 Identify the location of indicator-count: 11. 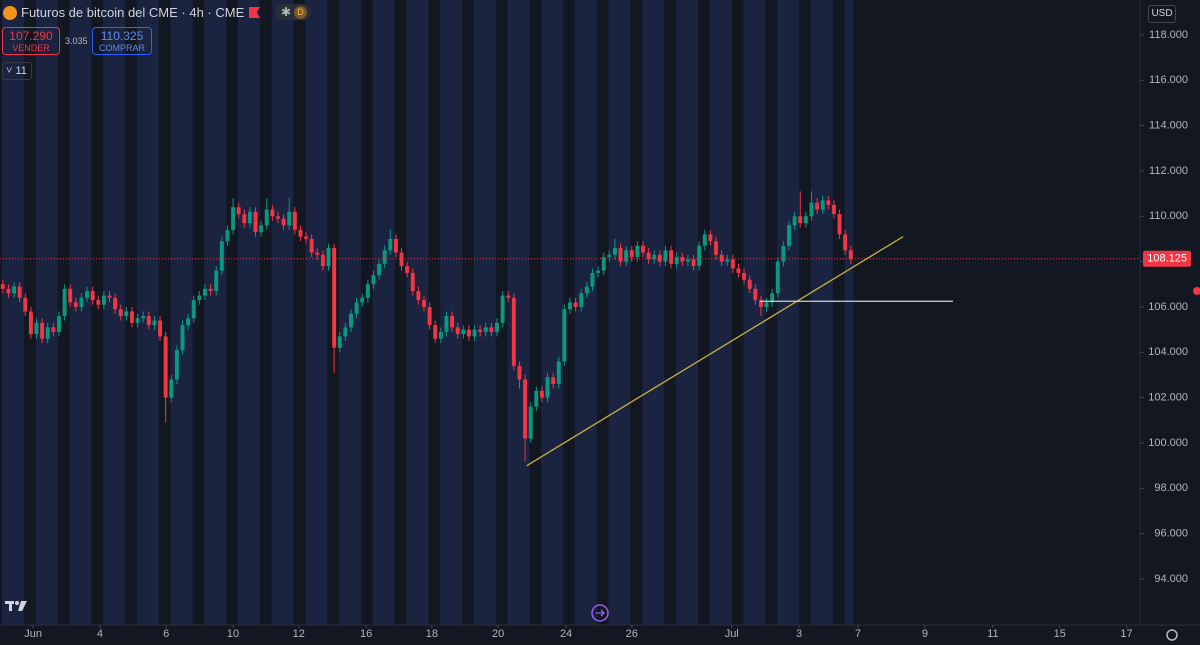
(21, 71).